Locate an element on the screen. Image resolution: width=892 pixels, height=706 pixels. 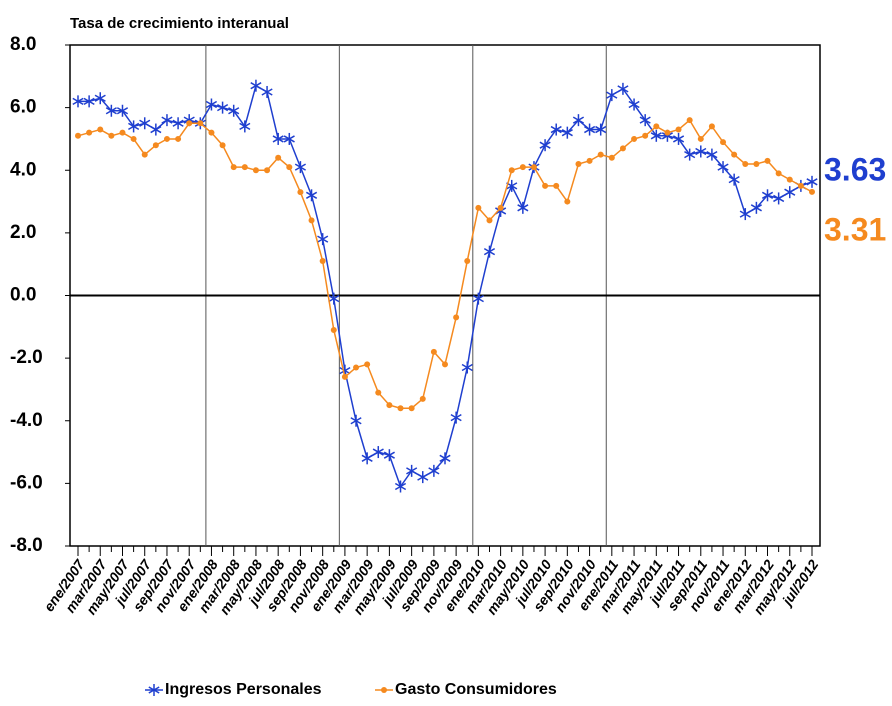
y-tick-label: 8.0 is located at coordinates (23, 44).